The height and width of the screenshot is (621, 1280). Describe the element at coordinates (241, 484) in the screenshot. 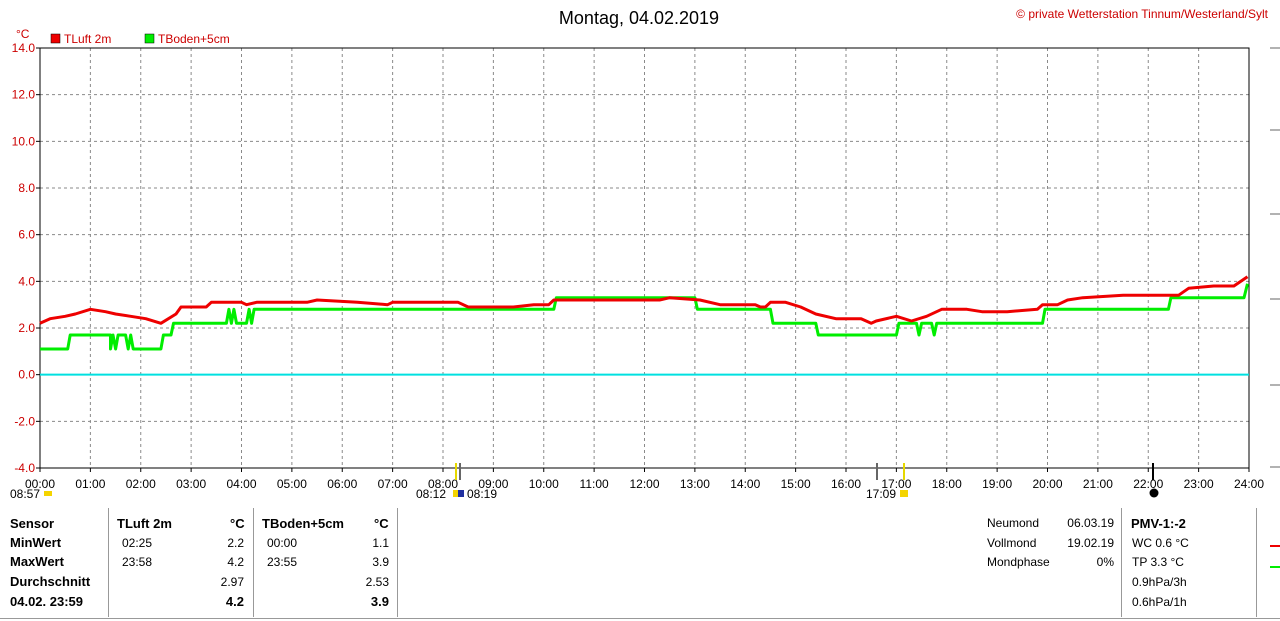

I see `x-tick-label: 04:00` at that location.